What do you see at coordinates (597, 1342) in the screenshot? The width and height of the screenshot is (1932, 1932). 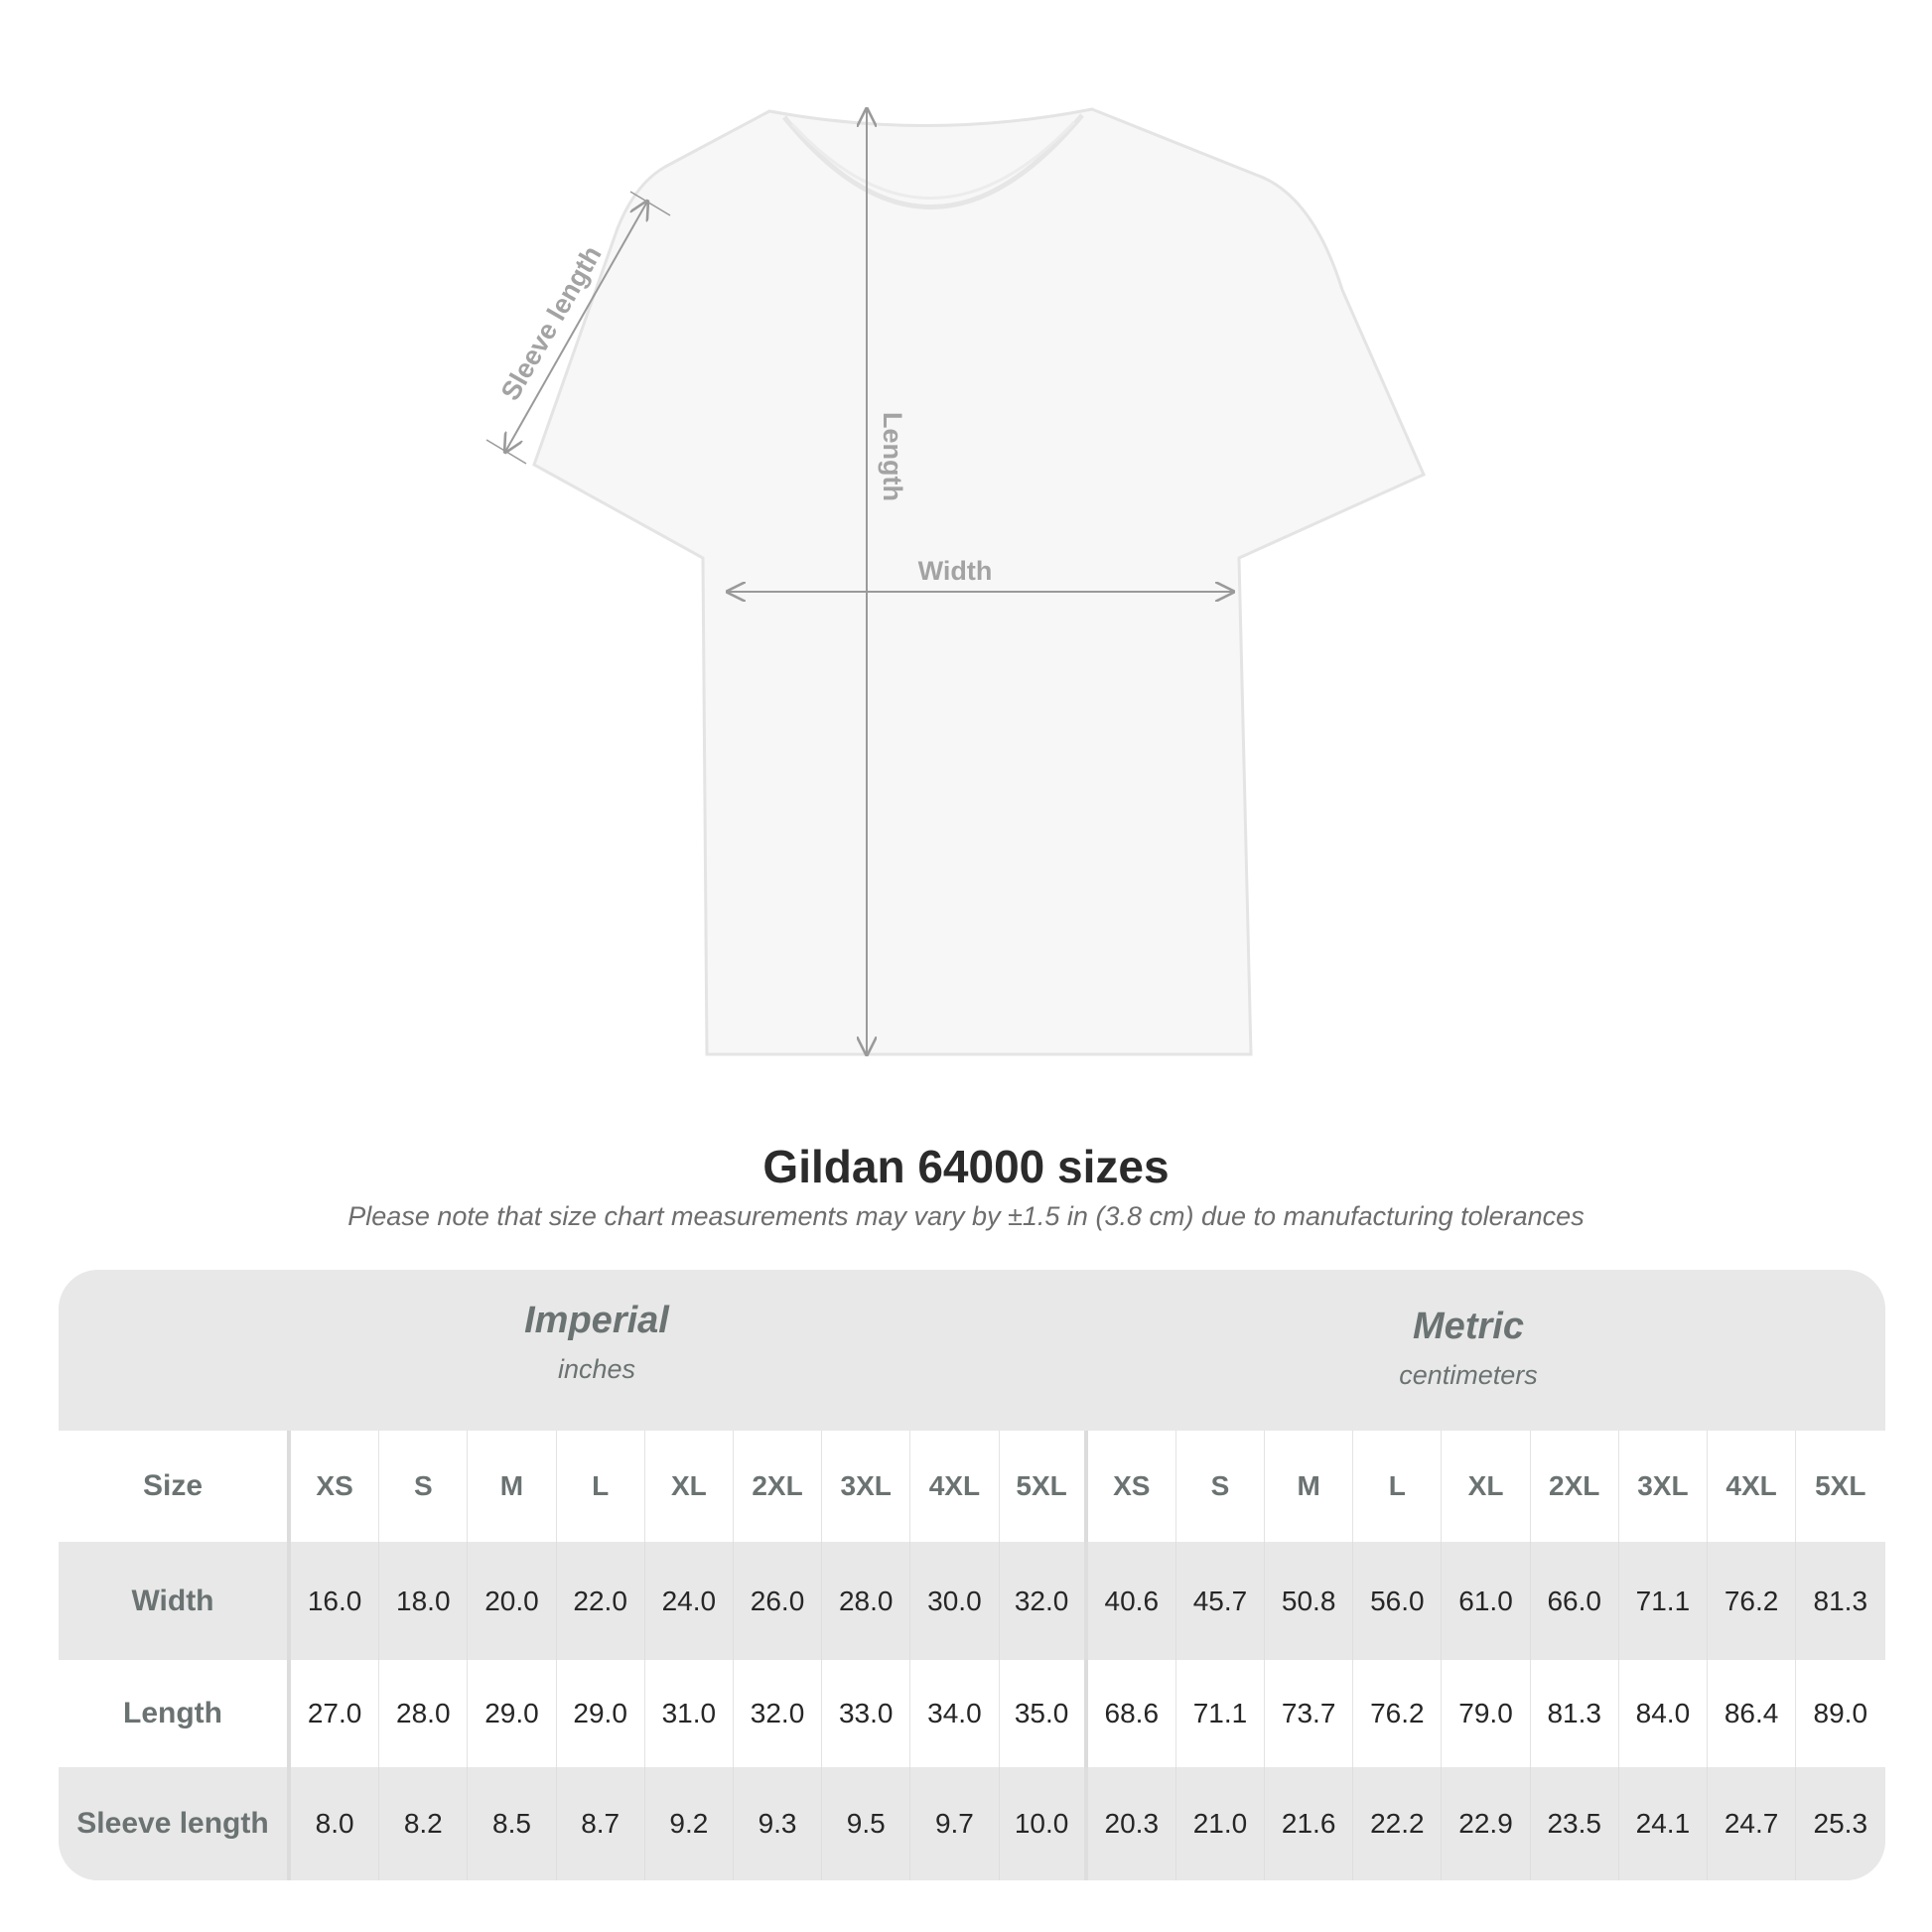 I see `imperial-header: Imperial inches` at bounding box center [597, 1342].